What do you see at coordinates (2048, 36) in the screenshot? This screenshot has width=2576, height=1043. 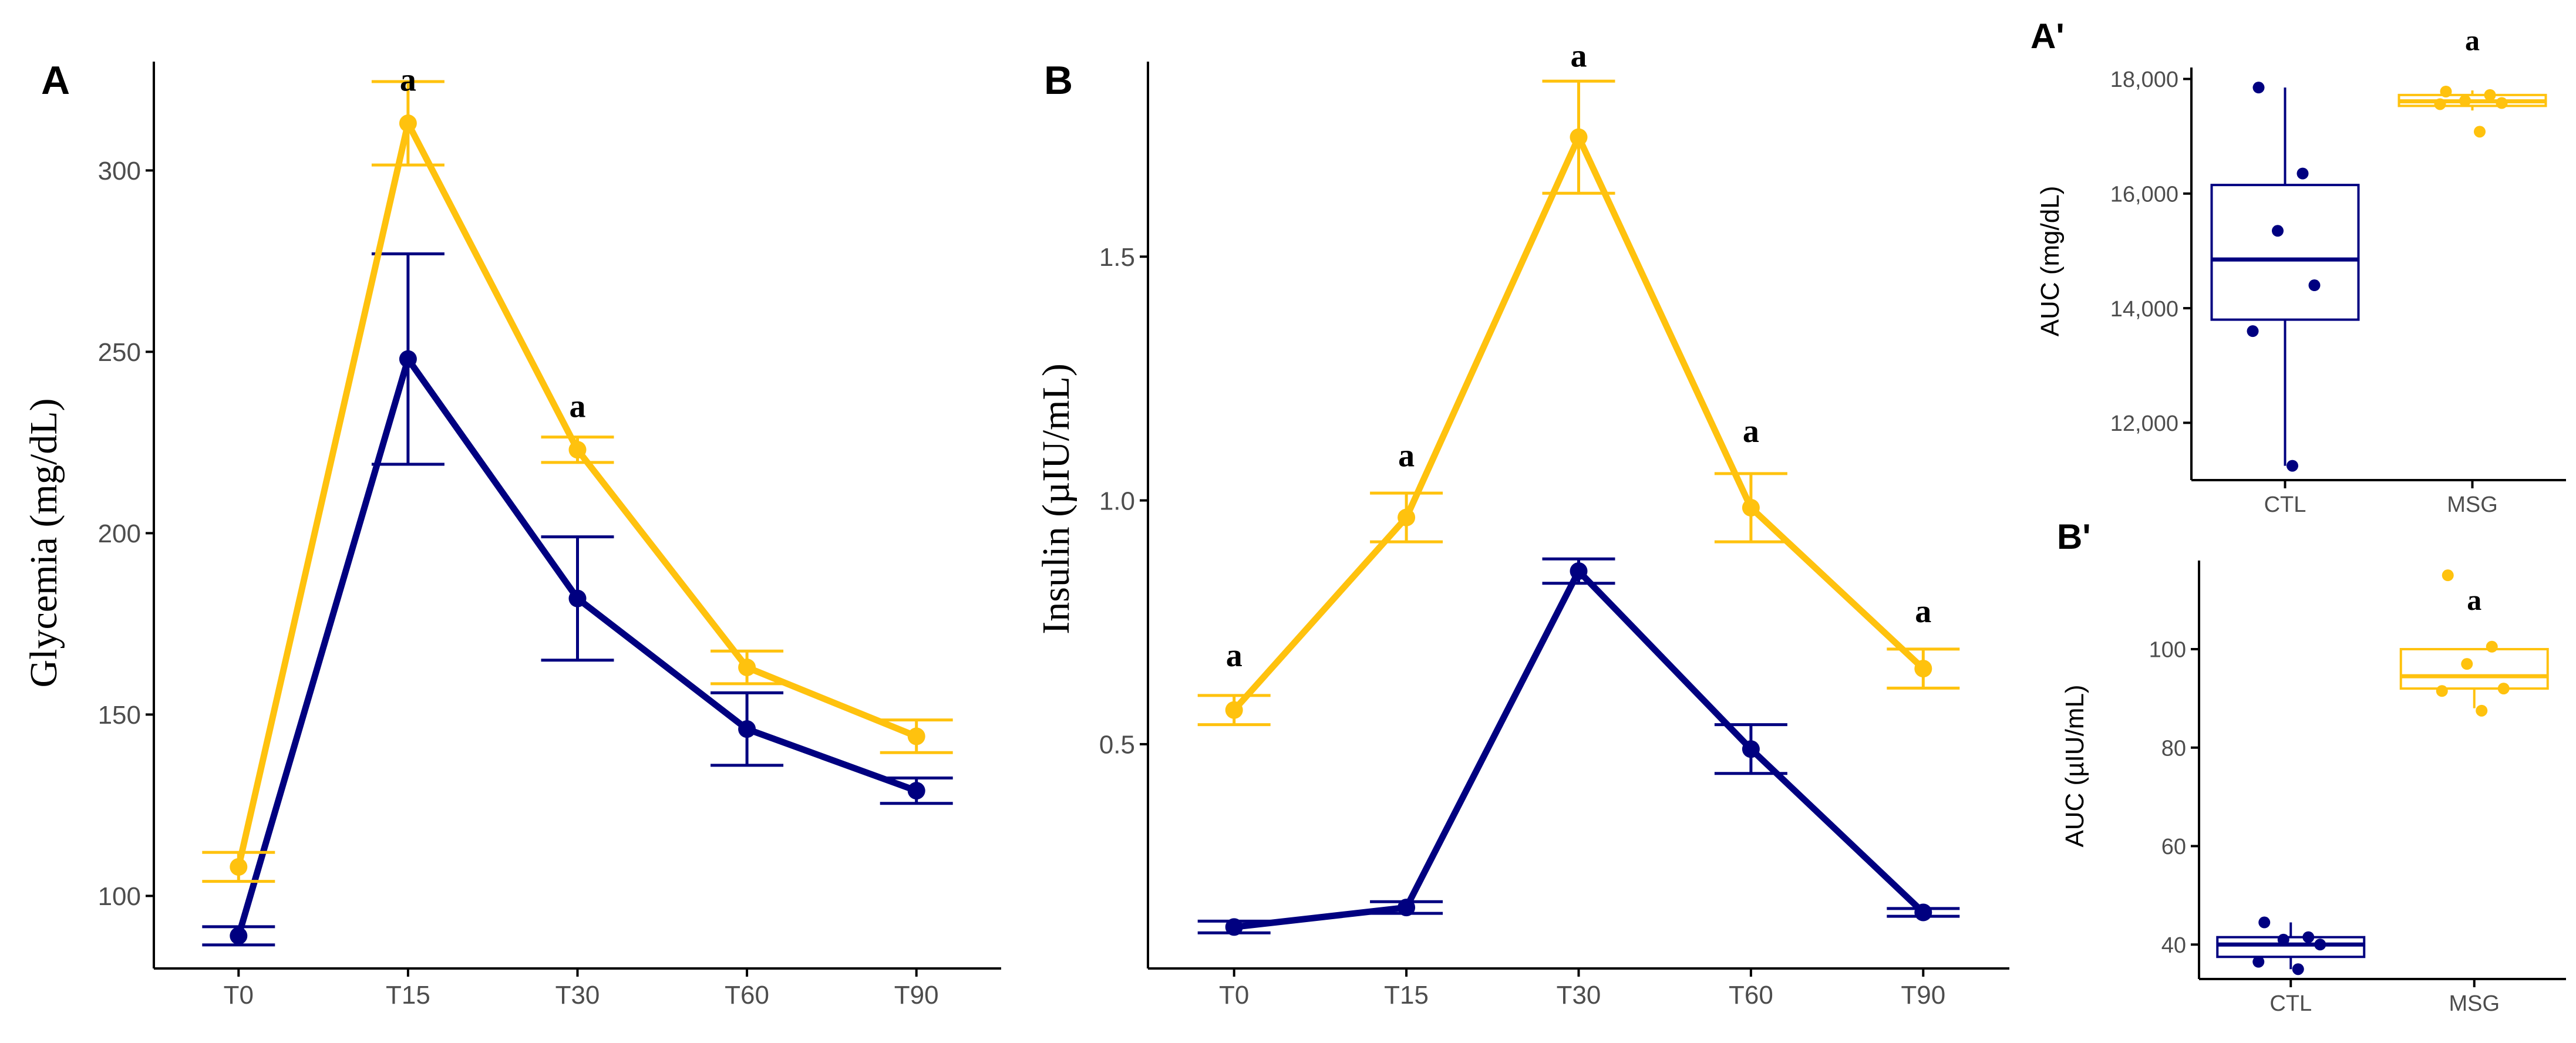 I see `panel-a-prime-label: A'` at bounding box center [2048, 36].